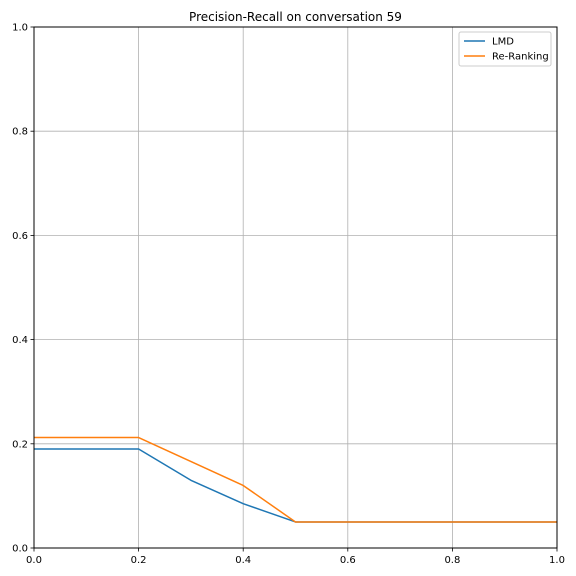 The width and height of the screenshot is (576, 576). Describe the element at coordinates (20, 549) in the screenshot. I see `y-tick-label: 0.0` at that location.